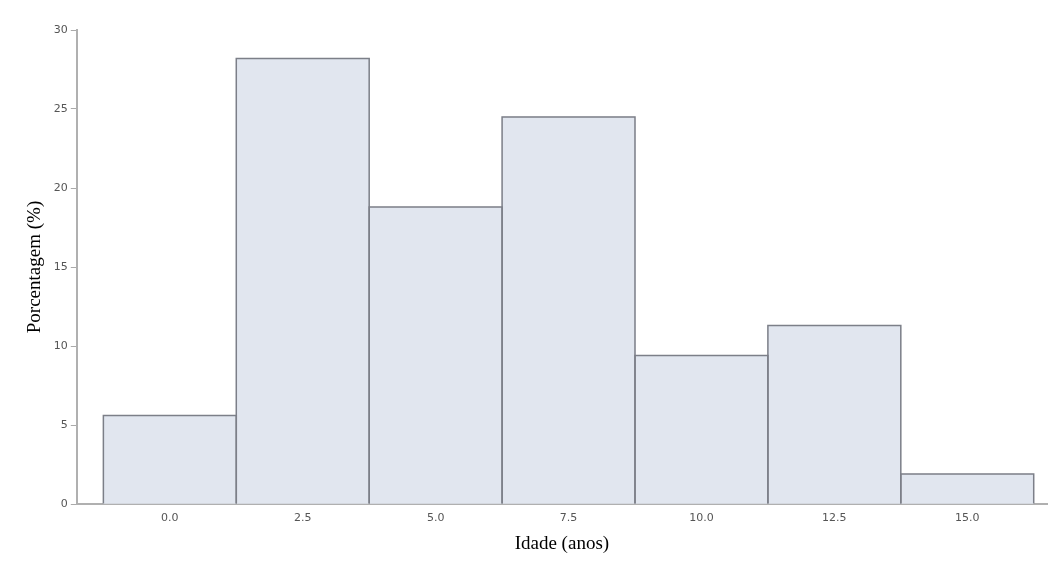 The width and height of the screenshot is (1062, 569). What do you see at coordinates (967, 518) in the screenshot?
I see `x-tick-label: 15.0` at bounding box center [967, 518].